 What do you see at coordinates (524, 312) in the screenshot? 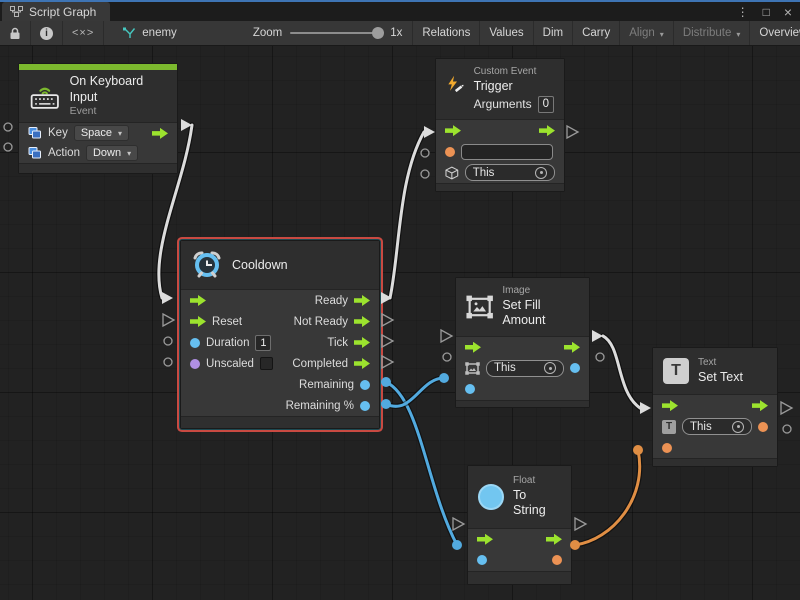
I see `node-title: Set Fill Amount` at bounding box center [524, 312].